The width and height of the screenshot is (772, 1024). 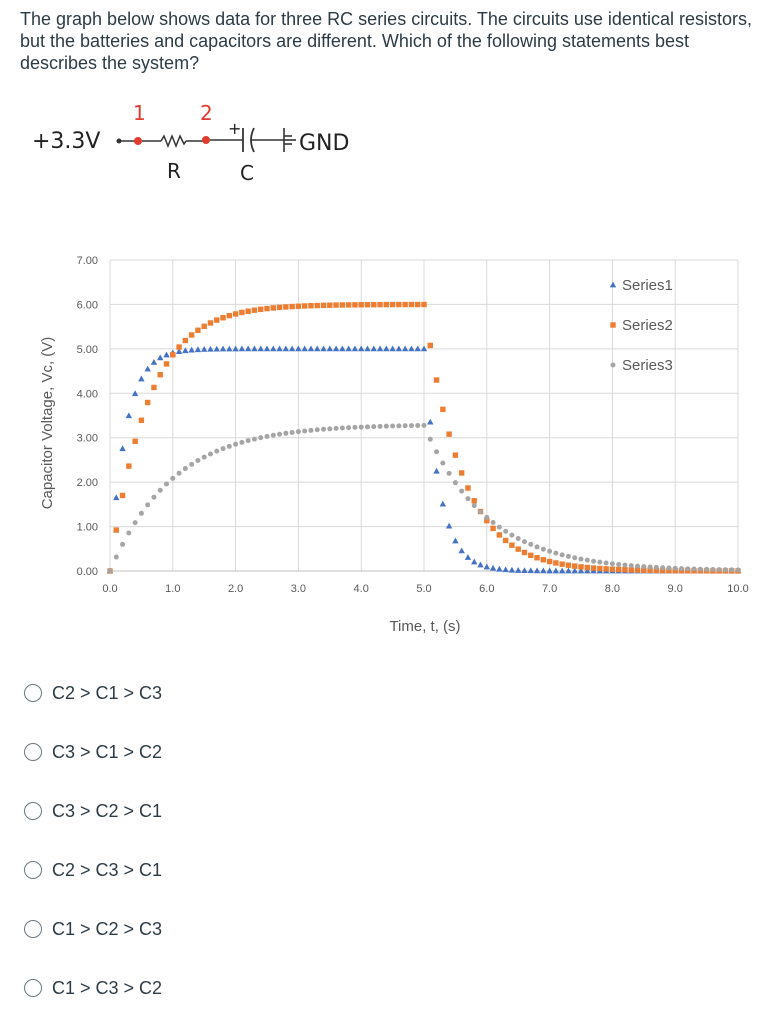 What do you see at coordinates (107, 810) in the screenshot?
I see `answer-option-label: C3 > C2 > C1` at bounding box center [107, 810].